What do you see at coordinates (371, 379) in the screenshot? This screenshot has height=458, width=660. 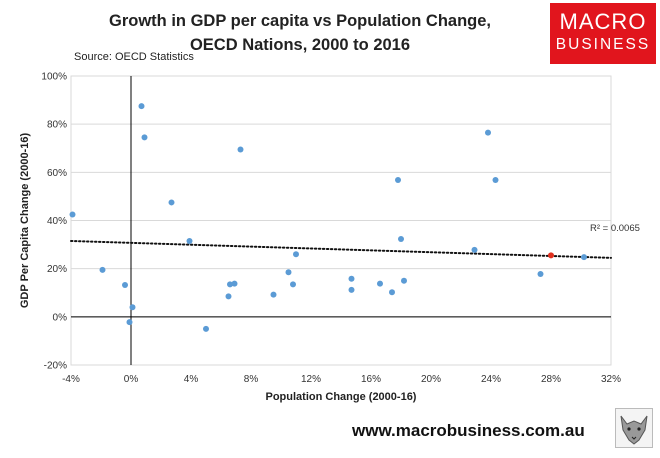 I see `x-tick-label: 16%` at bounding box center [371, 379].